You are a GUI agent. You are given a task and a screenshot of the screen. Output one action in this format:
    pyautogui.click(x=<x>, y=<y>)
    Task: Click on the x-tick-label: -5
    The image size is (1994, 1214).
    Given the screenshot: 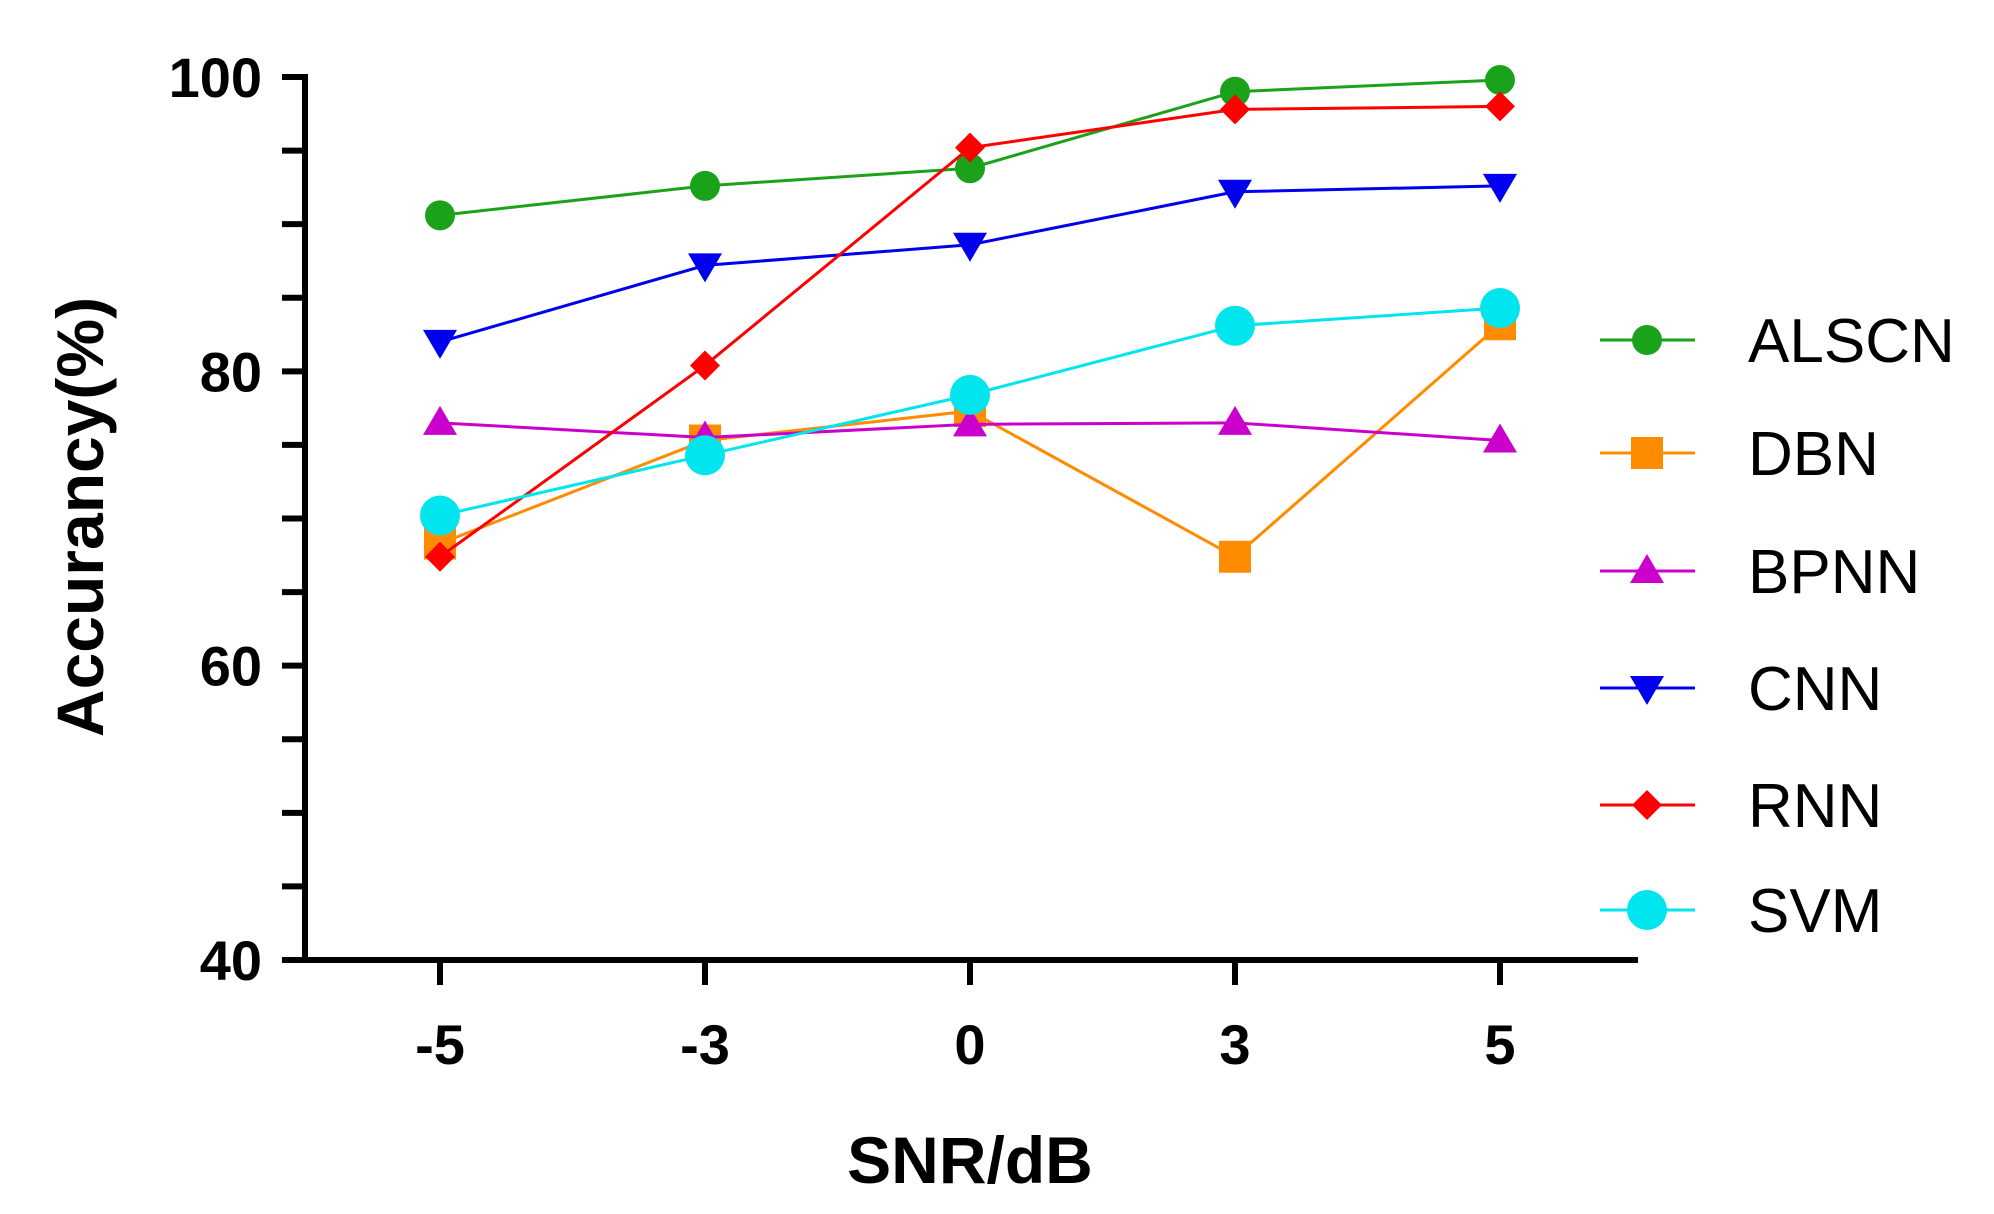 What is the action you would take?
    pyautogui.click(x=440, y=1044)
    